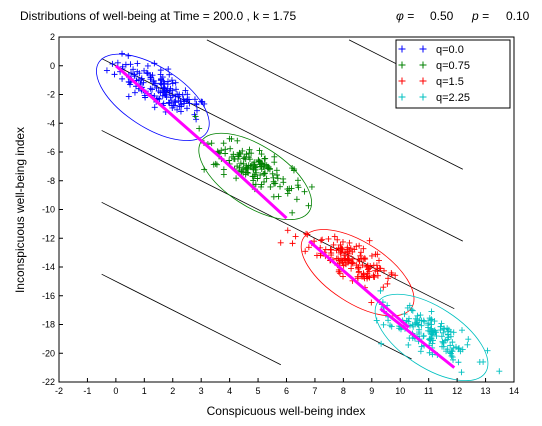  What do you see at coordinates (48, 238) in the screenshot?
I see `y-tick-label: -12` at bounding box center [48, 238].